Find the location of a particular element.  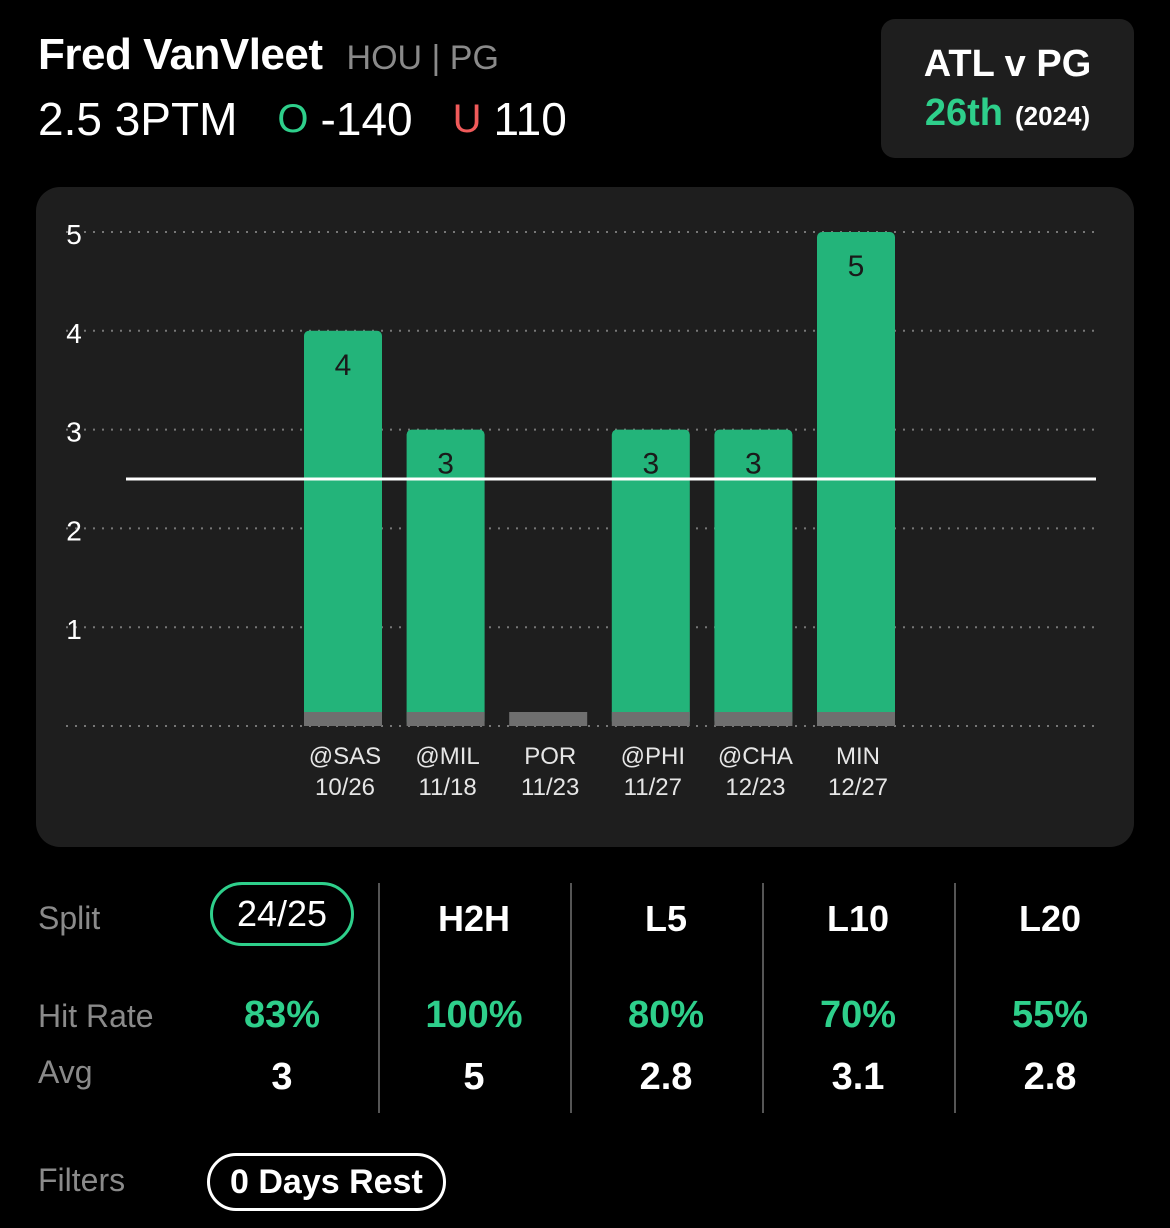

hit-rate-value: 55% is located at coordinates (1050, 1015).